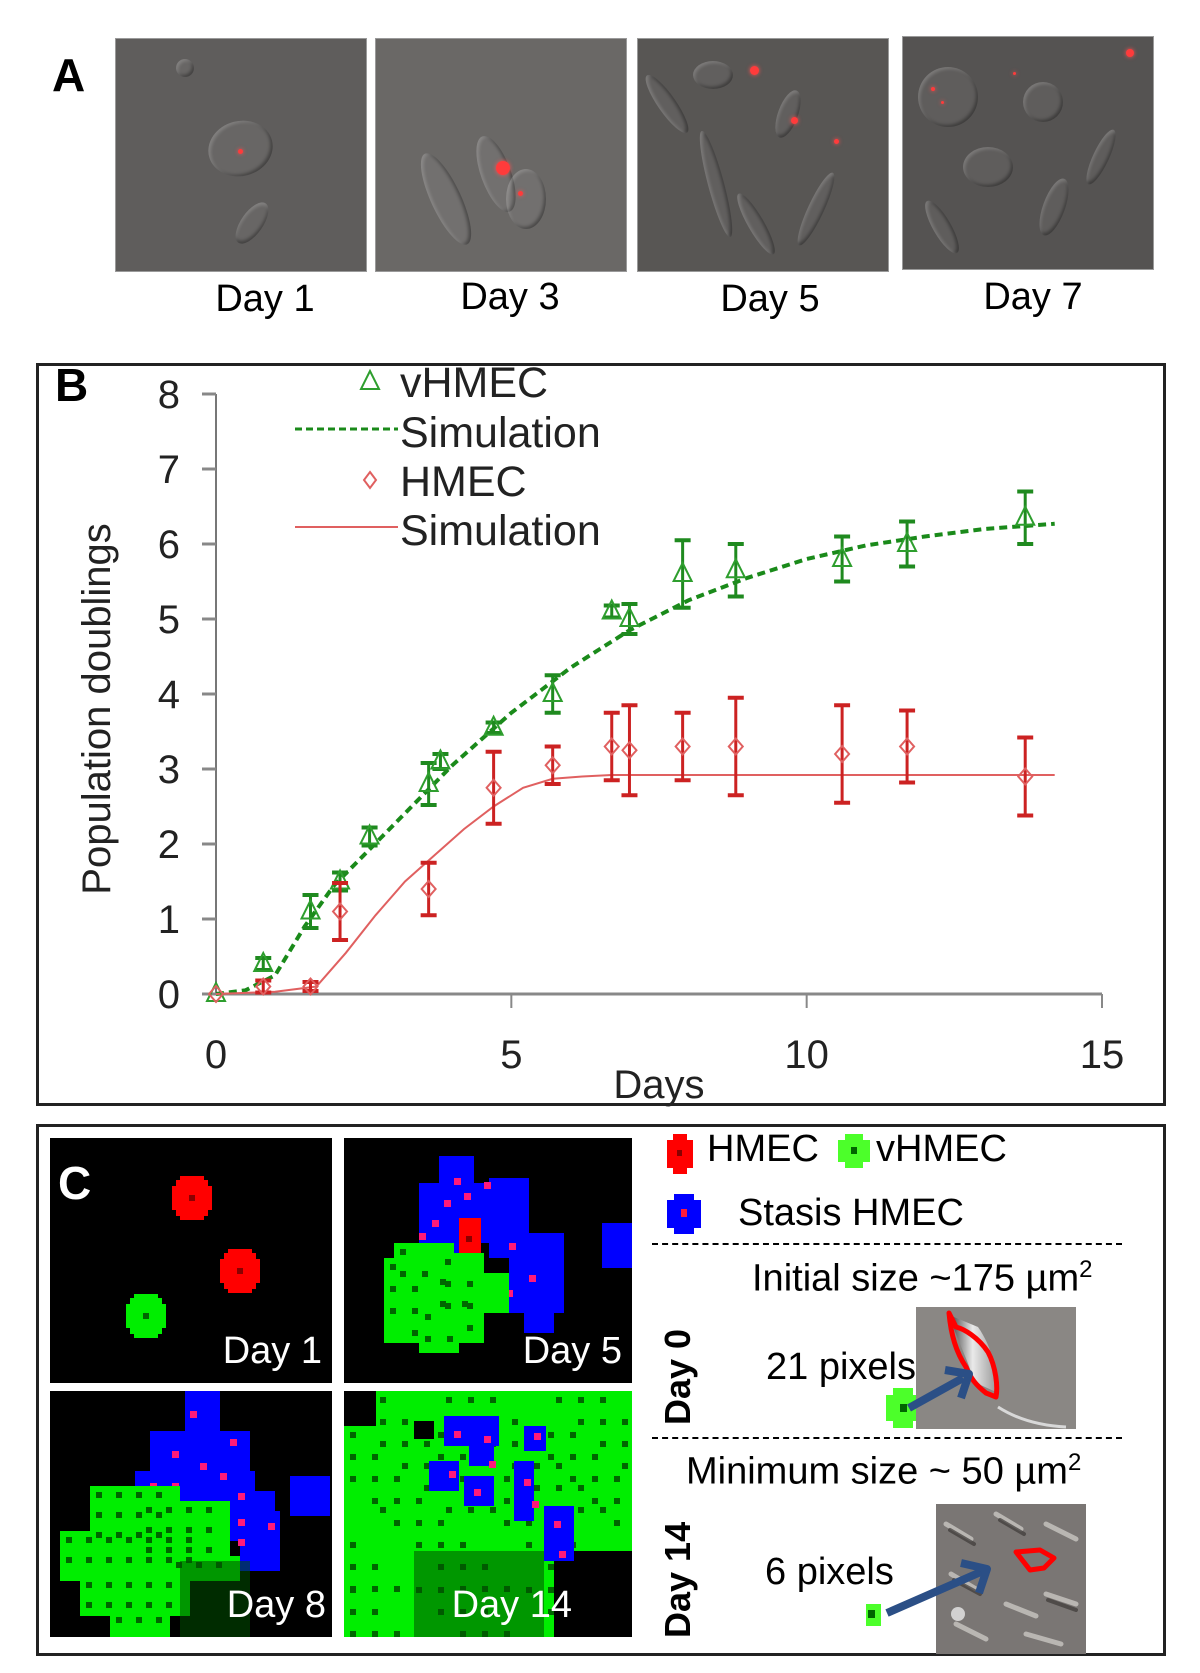  Describe the element at coordinates (854, 1151) in the screenshot. I see `vhmec-cell-icon` at that location.